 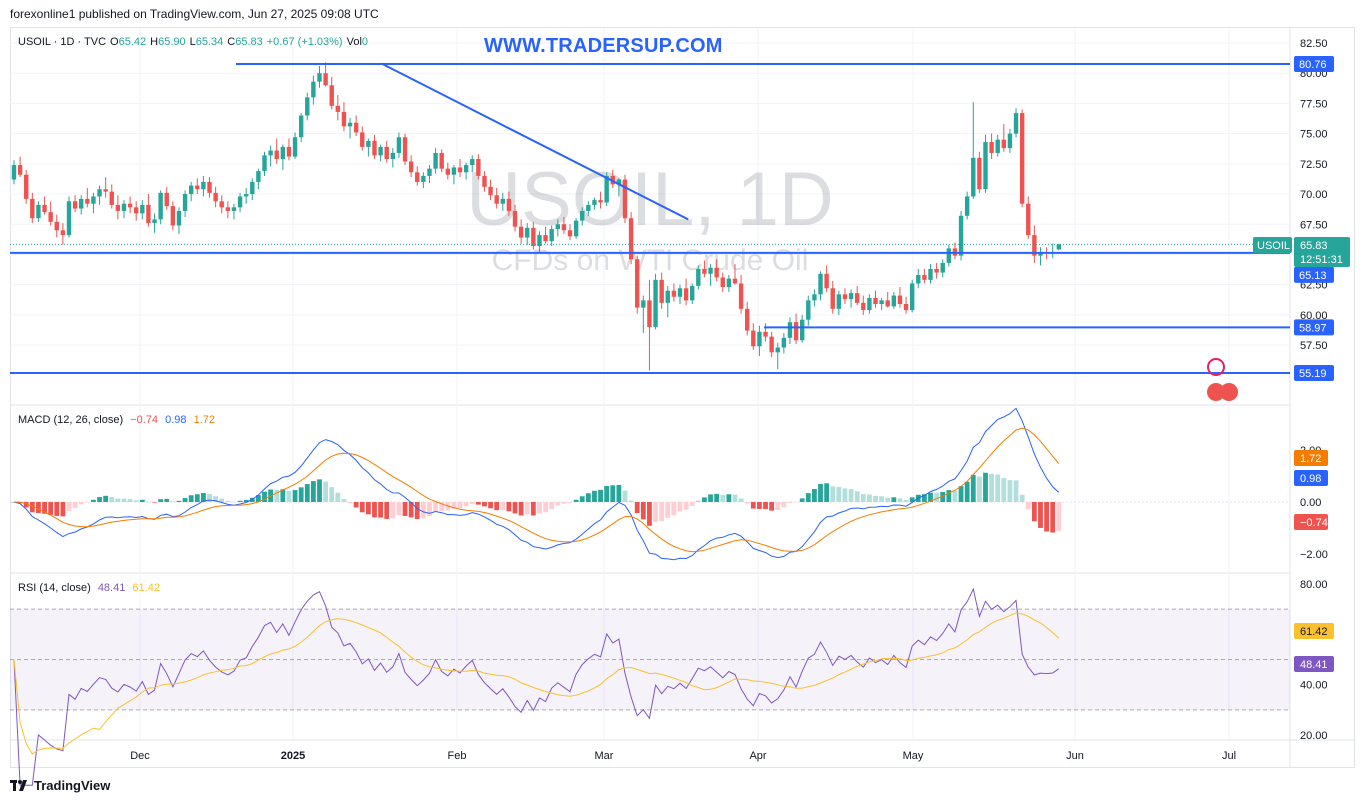 What do you see at coordinates (19, 785) in the screenshot?
I see `tradingview-logo-icon` at bounding box center [19, 785].